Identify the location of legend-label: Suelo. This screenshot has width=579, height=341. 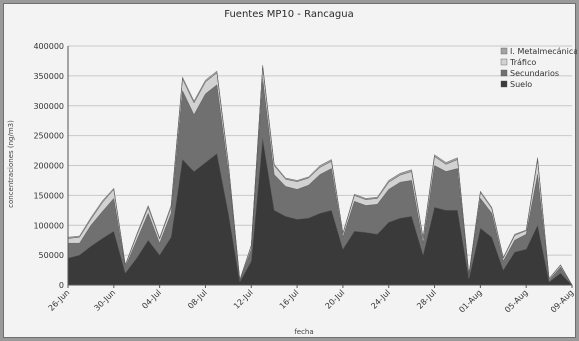
(521, 84).